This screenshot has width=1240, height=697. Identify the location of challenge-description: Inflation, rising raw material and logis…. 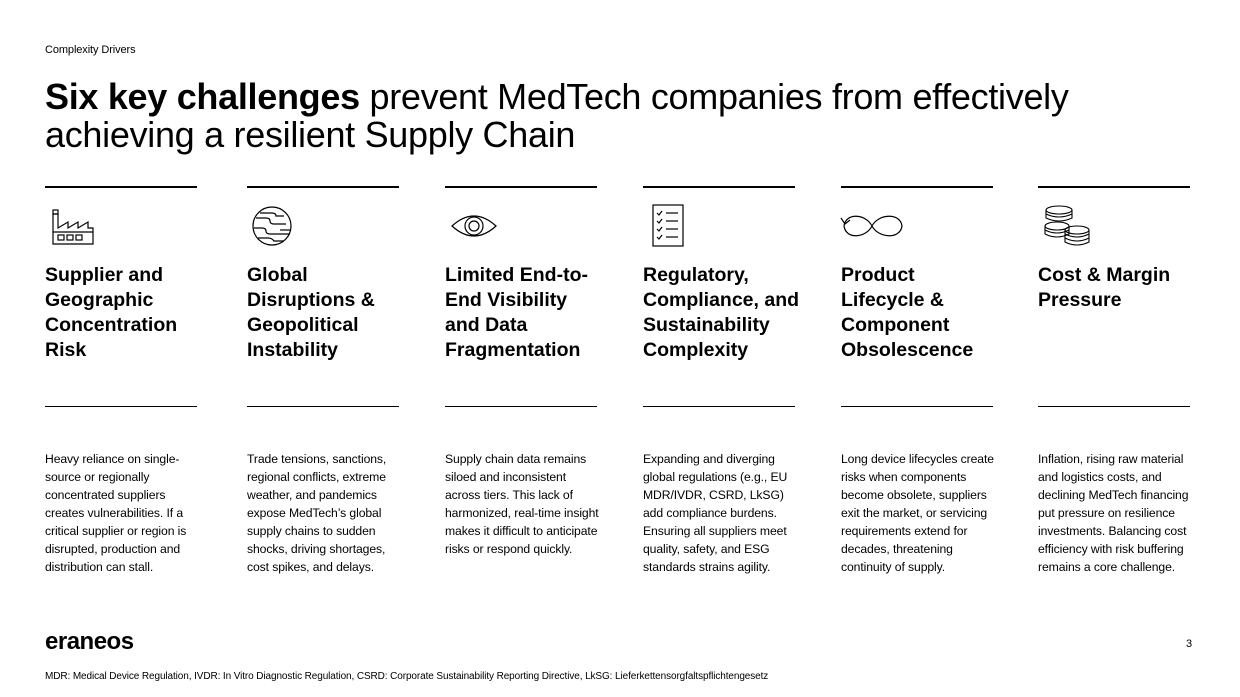
(1113, 513).